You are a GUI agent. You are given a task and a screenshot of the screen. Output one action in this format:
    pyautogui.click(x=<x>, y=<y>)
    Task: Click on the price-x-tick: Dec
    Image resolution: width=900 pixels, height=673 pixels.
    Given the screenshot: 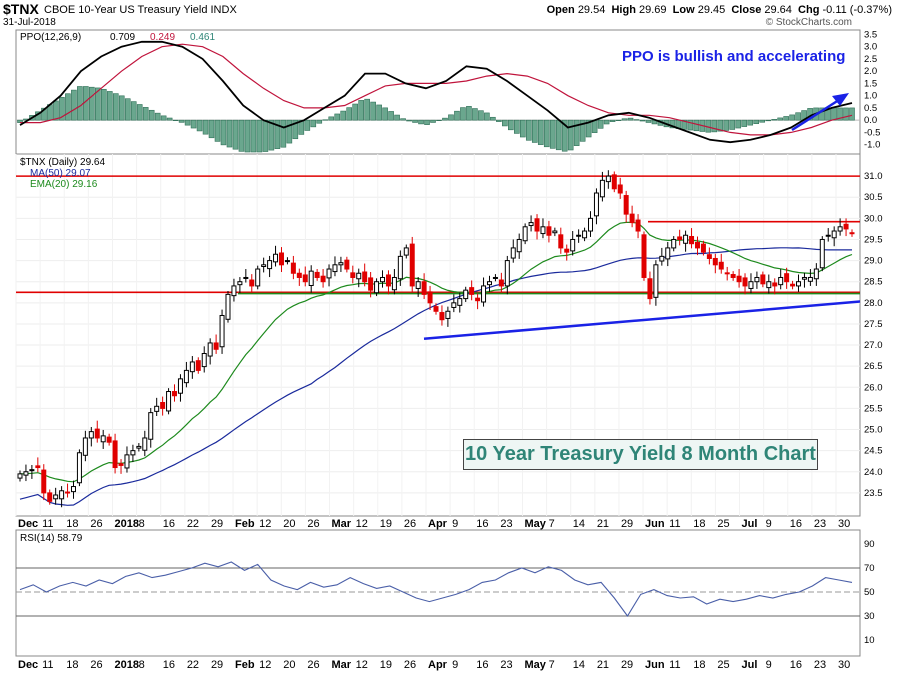 What is the action you would take?
    pyautogui.click(x=28, y=524)
    